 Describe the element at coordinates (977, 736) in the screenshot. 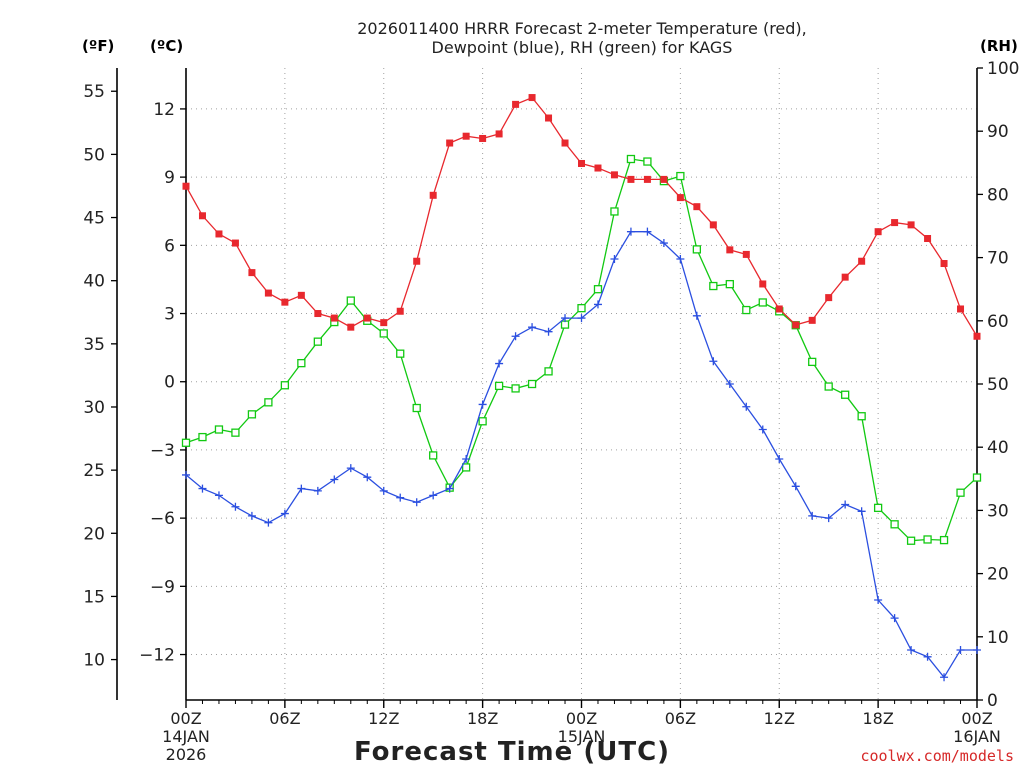

I see `date-tick-label: 16JAN` at that location.